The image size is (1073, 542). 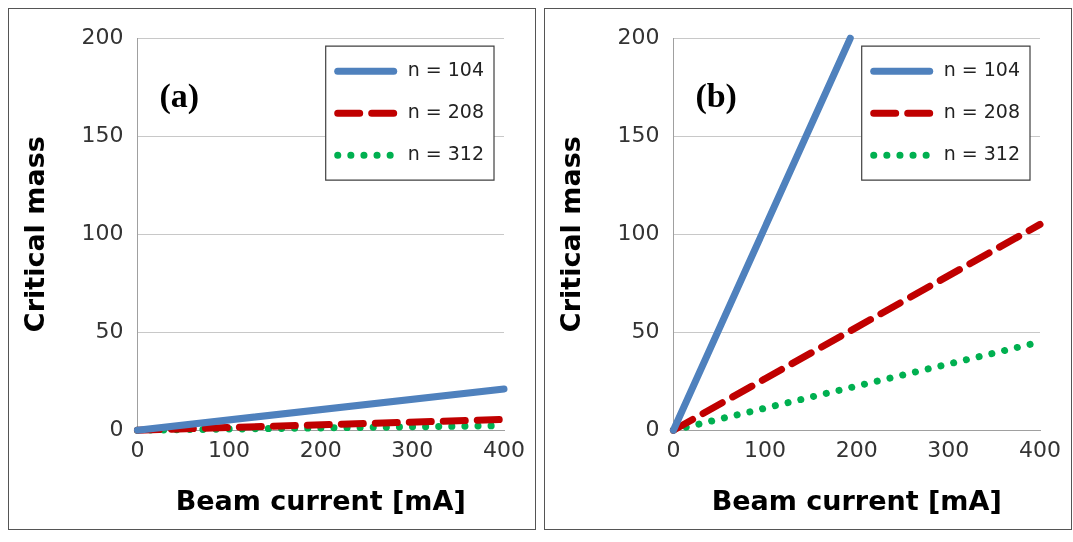 I want to click on annotation: (a), so click(x=179, y=95).